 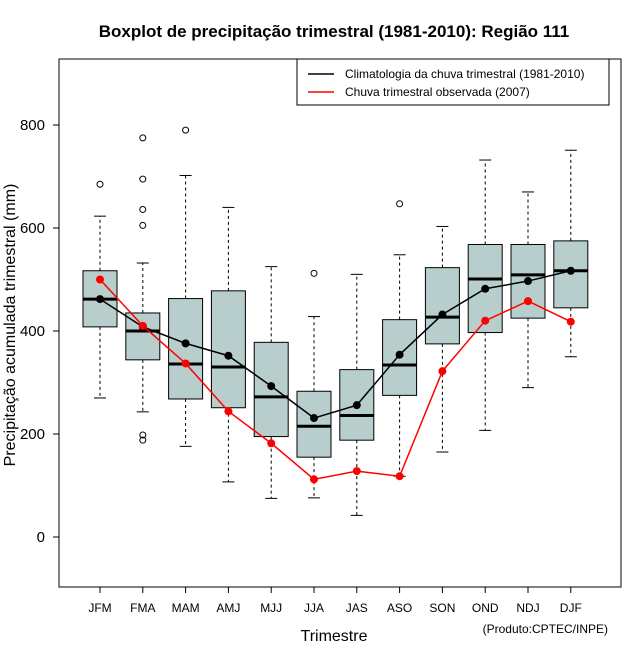 I want to click on x-tick-label: NDJ, so click(x=527, y=608).